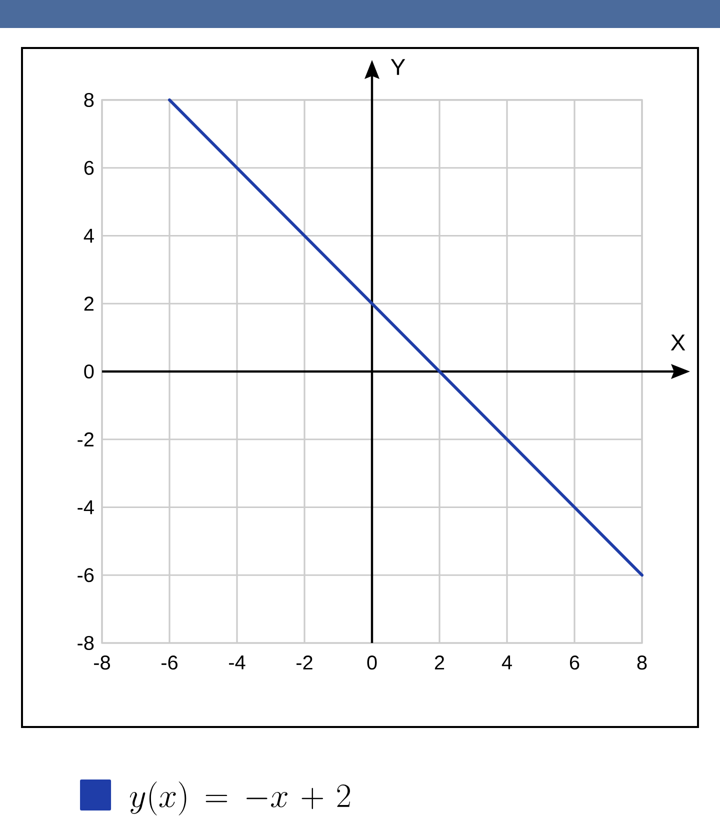  What do you see at coordinates (89, 371) in the screenshot?
I see `y-tick-label: 0` at bounding box center [89, 371].